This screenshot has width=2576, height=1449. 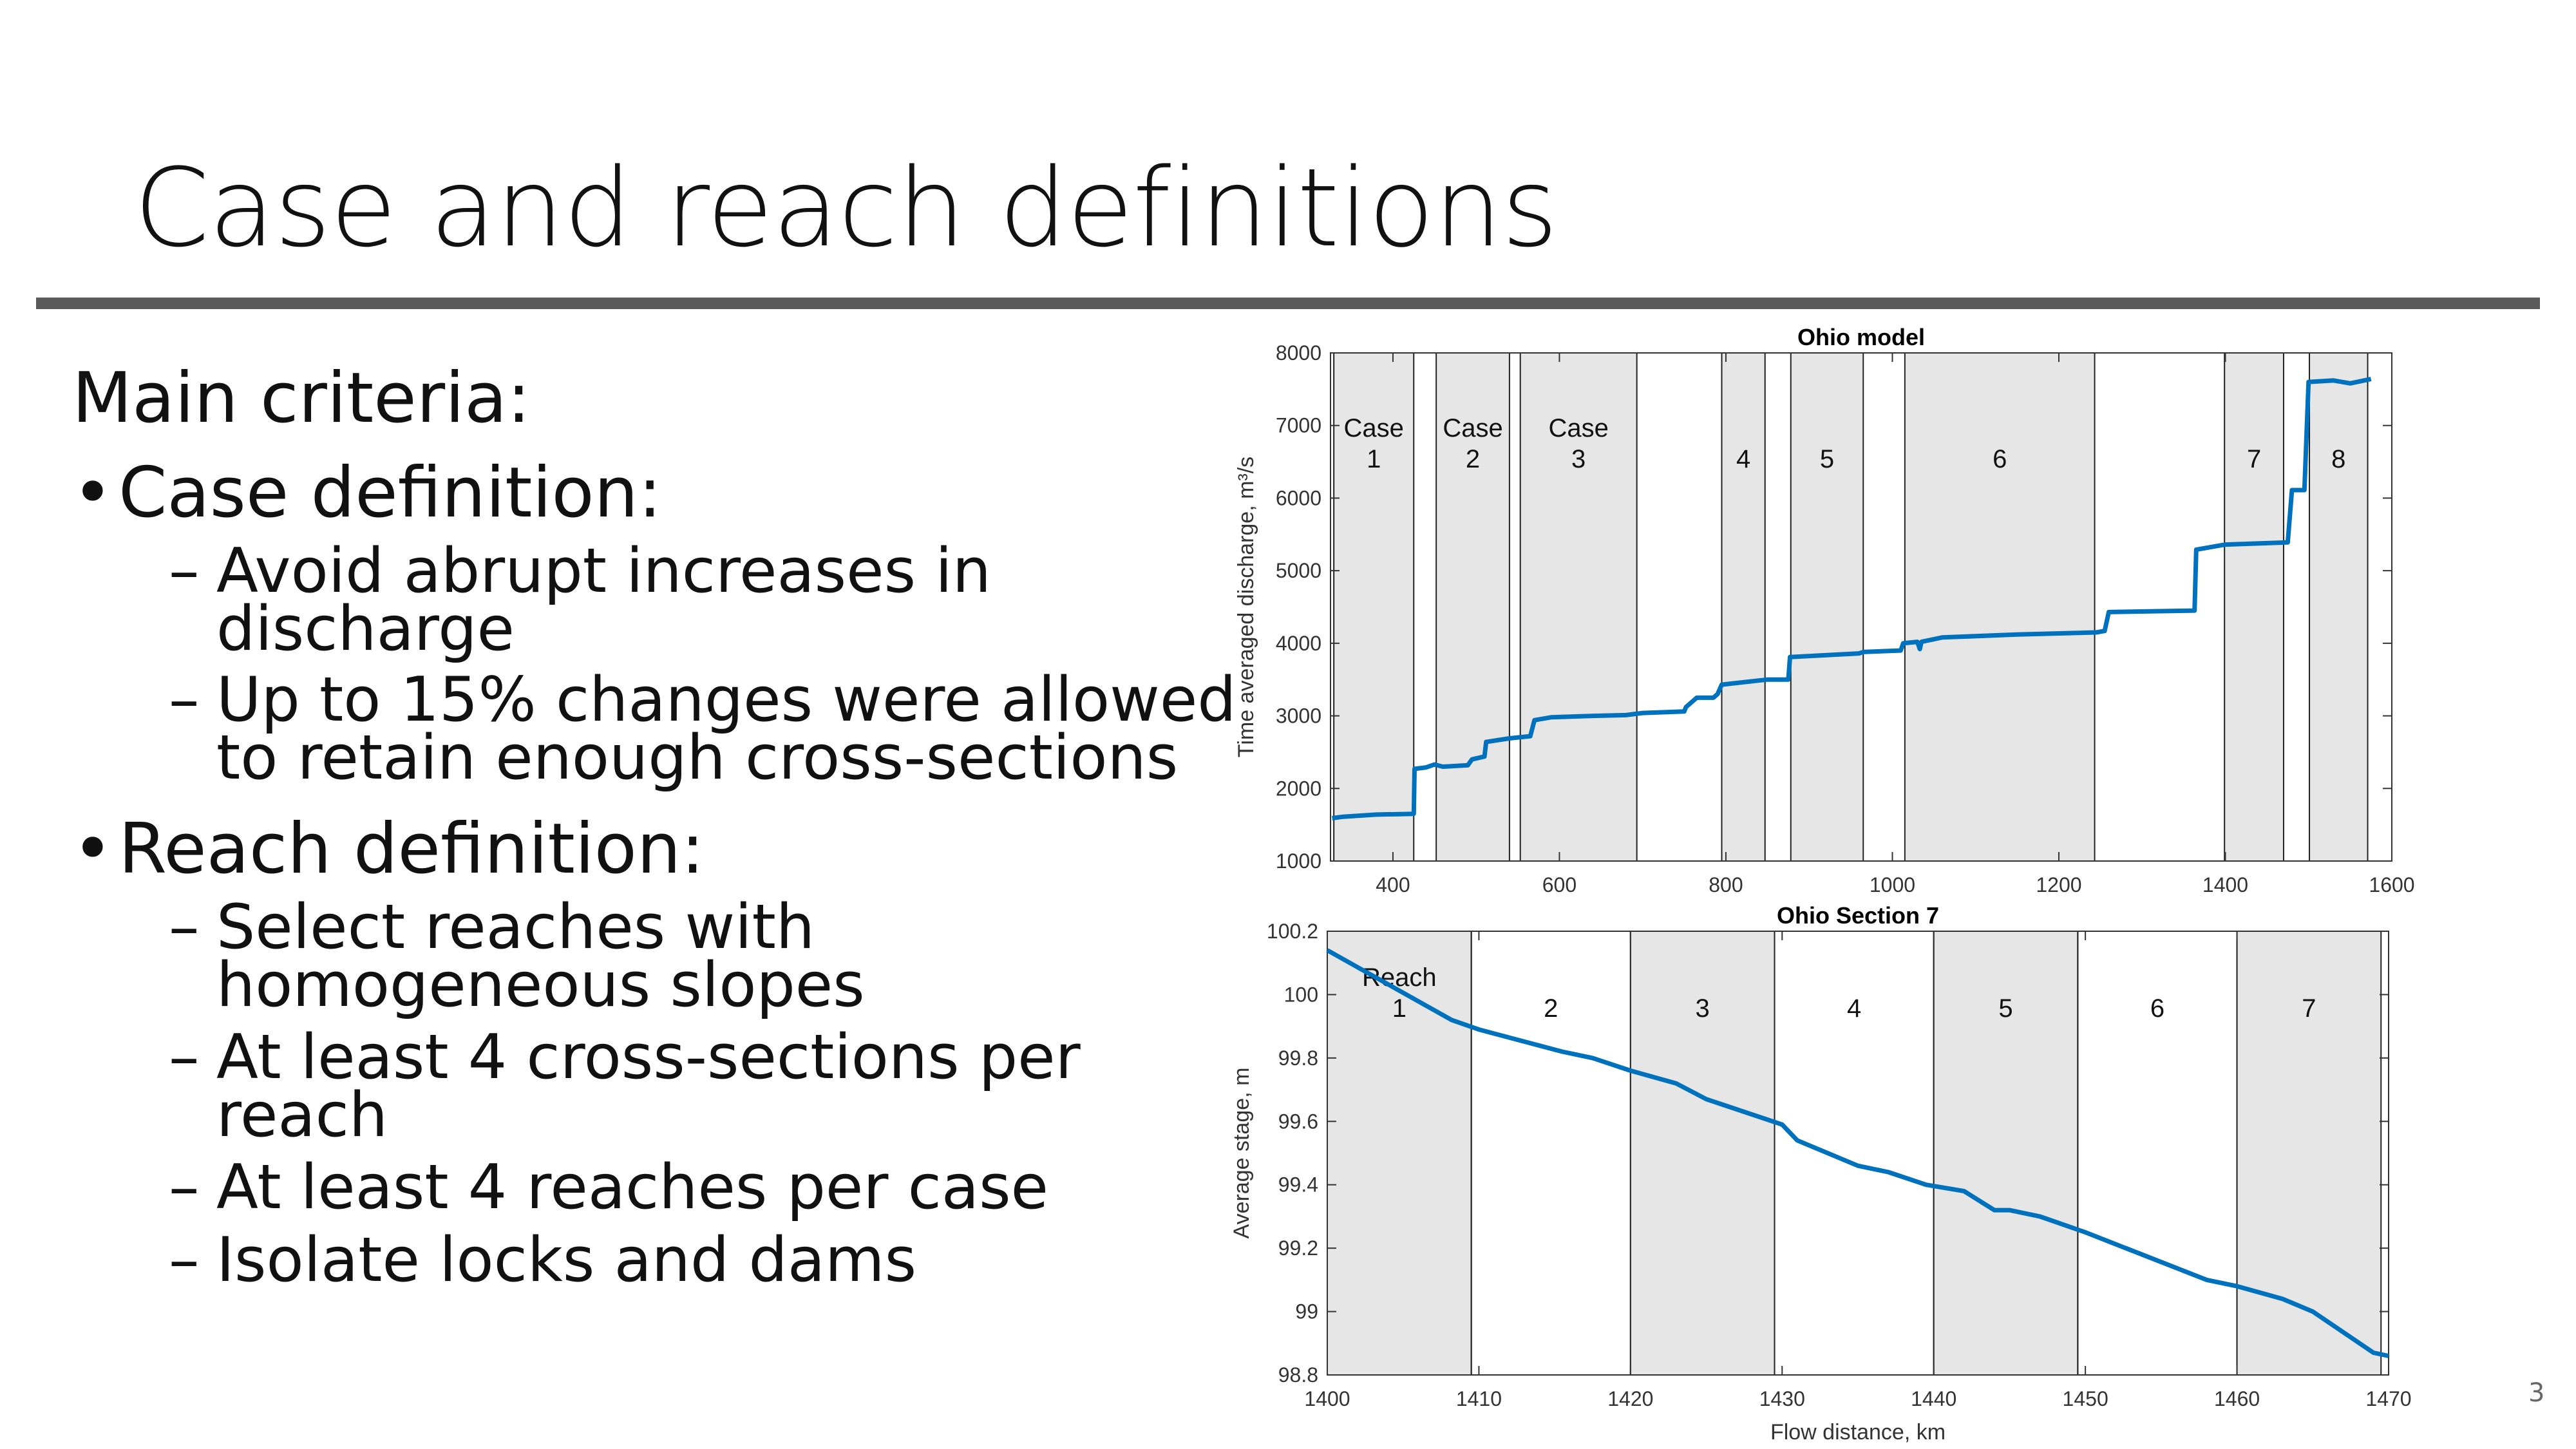 What do you see at coordinates (1298, 643) in the screenshot?
I see `y-tick-label: 4000` at bounding box center [1298, 643].